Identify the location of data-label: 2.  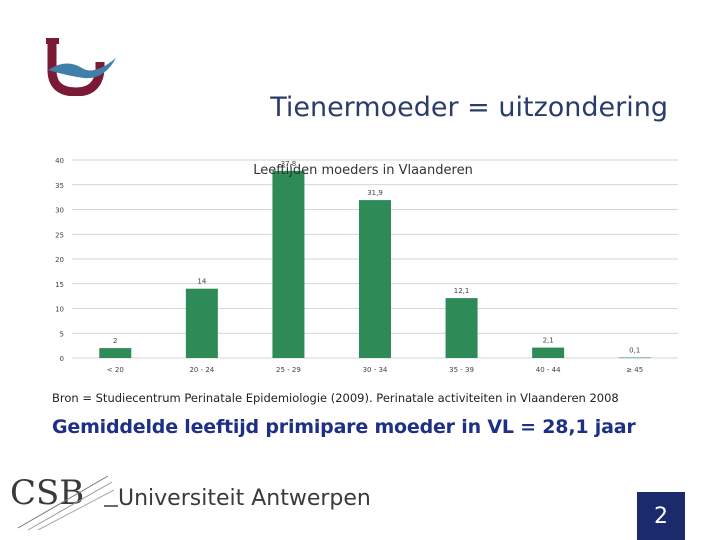
(115, 341).